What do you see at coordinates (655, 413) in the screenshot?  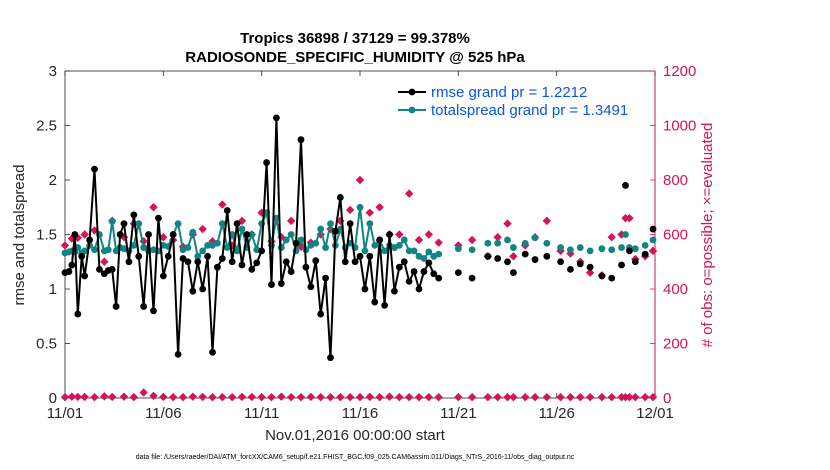 I see `x-tick-label: 12/01` at bounding box center [655, 413].